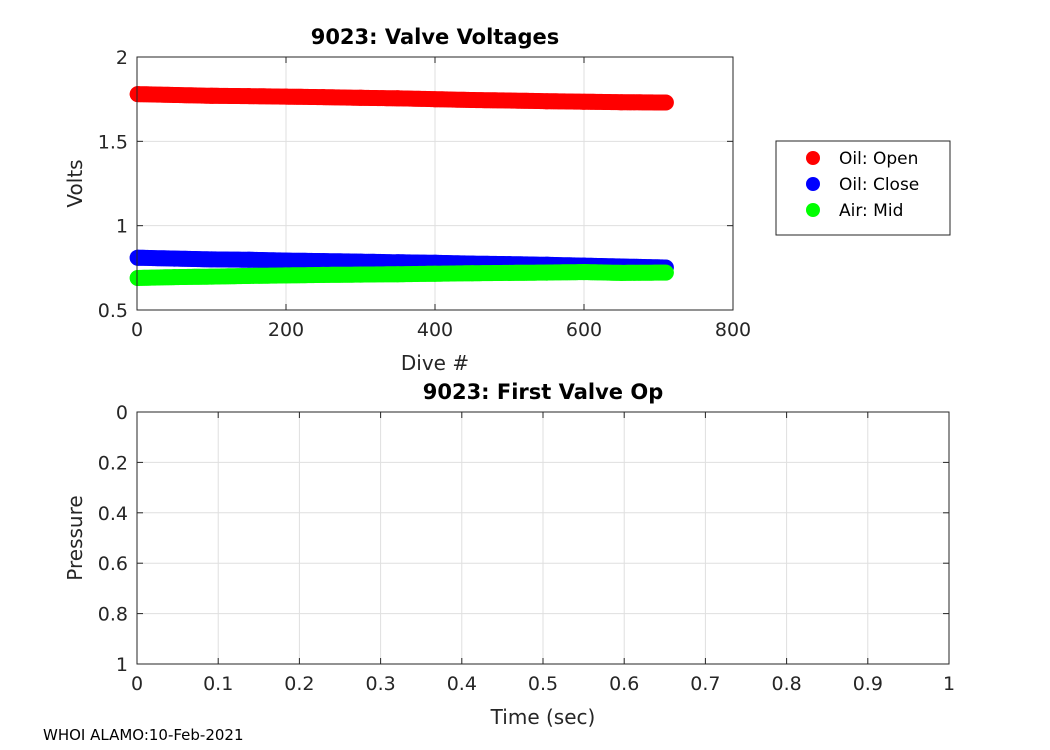  I want to click on x-tick-label: 200, so click(286, 330).